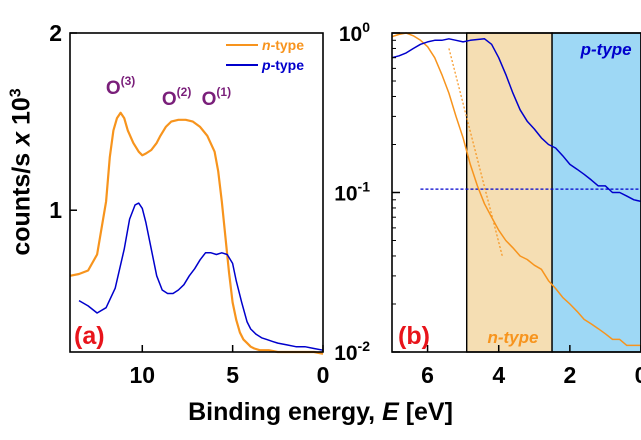 The width and height of the screenshot is (641, 440). I want to click on peak-label-superscript: (2), so click(184, 92).